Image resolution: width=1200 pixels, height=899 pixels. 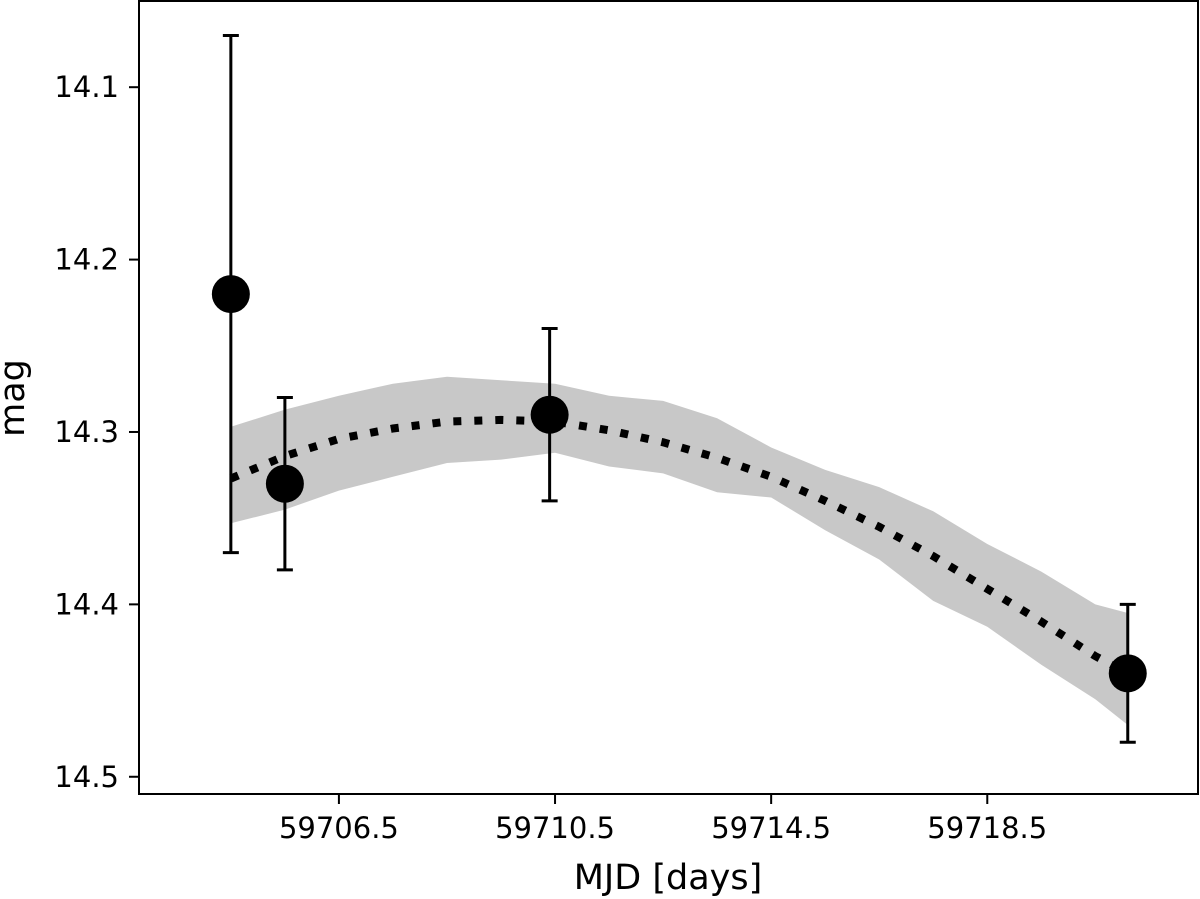 What do you see at coordinates (86, 432) in the screenshot?
I see `y-tick-label: 14.3` at bounding box center [86, 432].